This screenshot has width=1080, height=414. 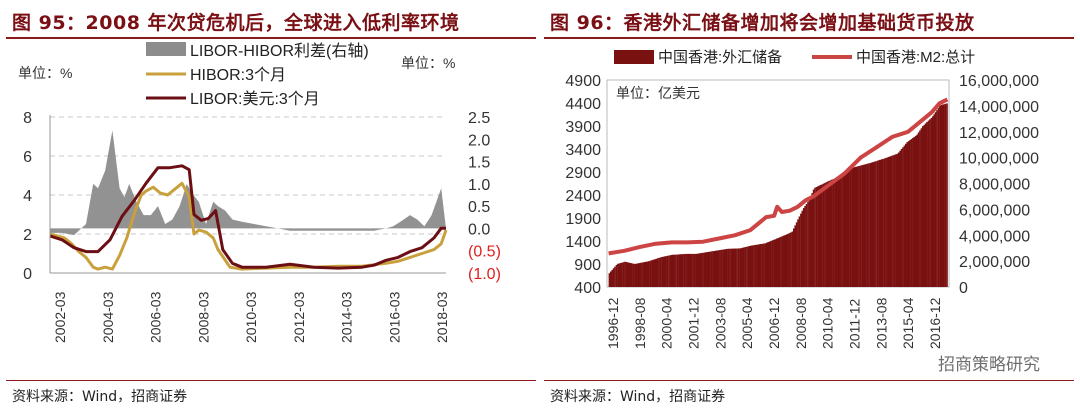 What do you see at coordinates (484, 252) in the screenshot?
I see `y-right-tick-label: (0.5)` at bounding box center [484, 252].